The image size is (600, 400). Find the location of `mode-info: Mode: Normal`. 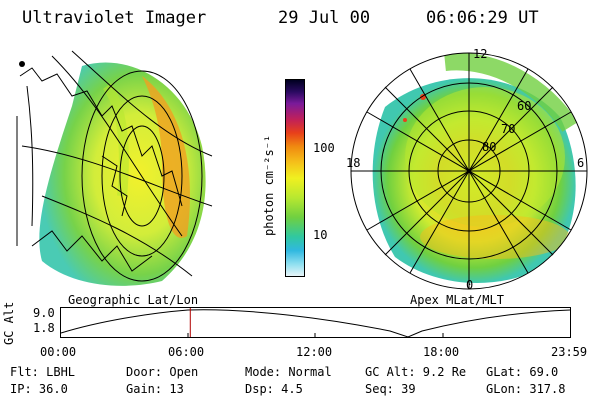

mode-info: Mode: Normal is located at coordinates (288, 372).